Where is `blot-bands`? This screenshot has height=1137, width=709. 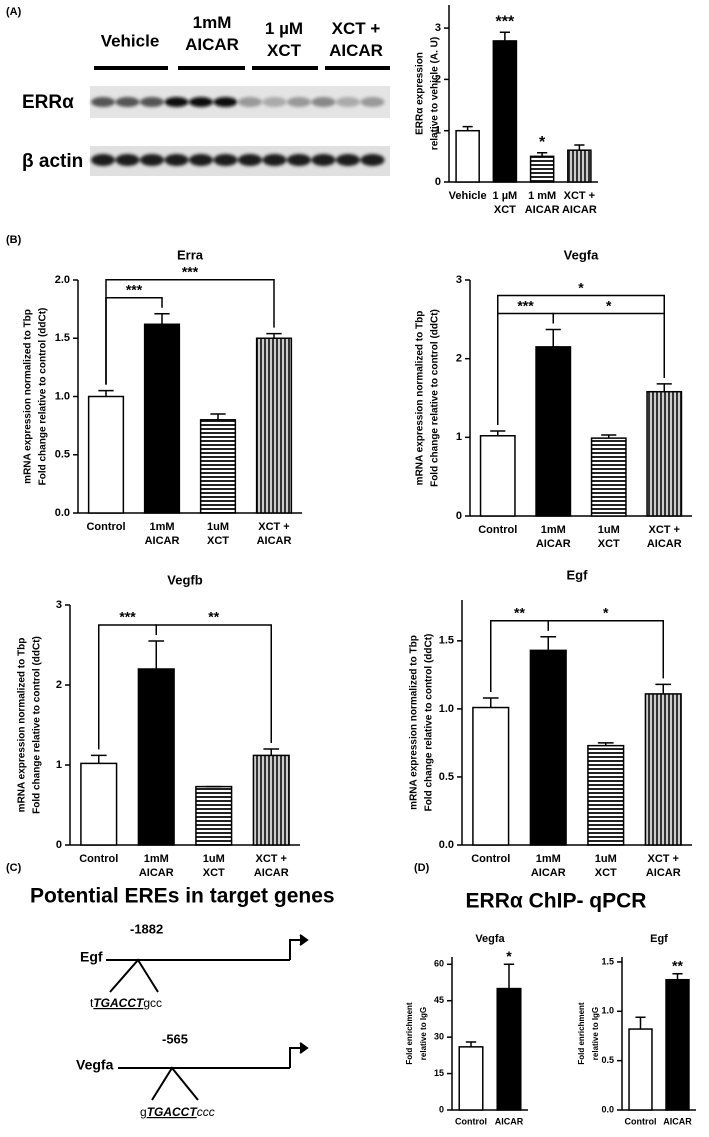
blot-bands is located at coordinates (238, 131).